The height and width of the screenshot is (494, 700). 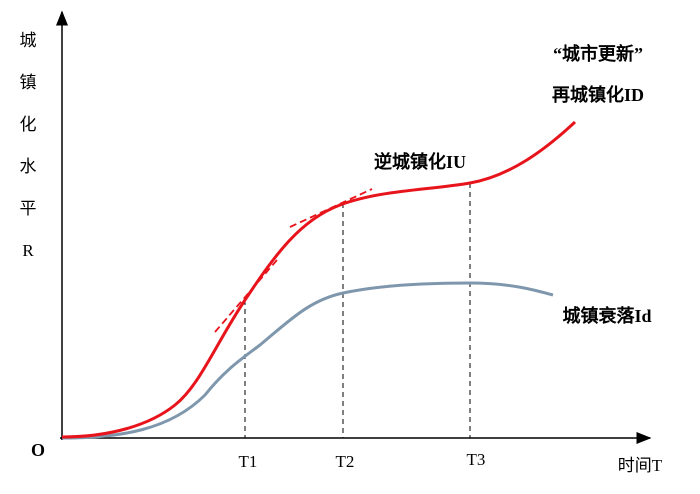 What do you see at coordinates (28, 208) in the screenshot?
I see `y-label-char: 平` at bounding box center [28, 208].